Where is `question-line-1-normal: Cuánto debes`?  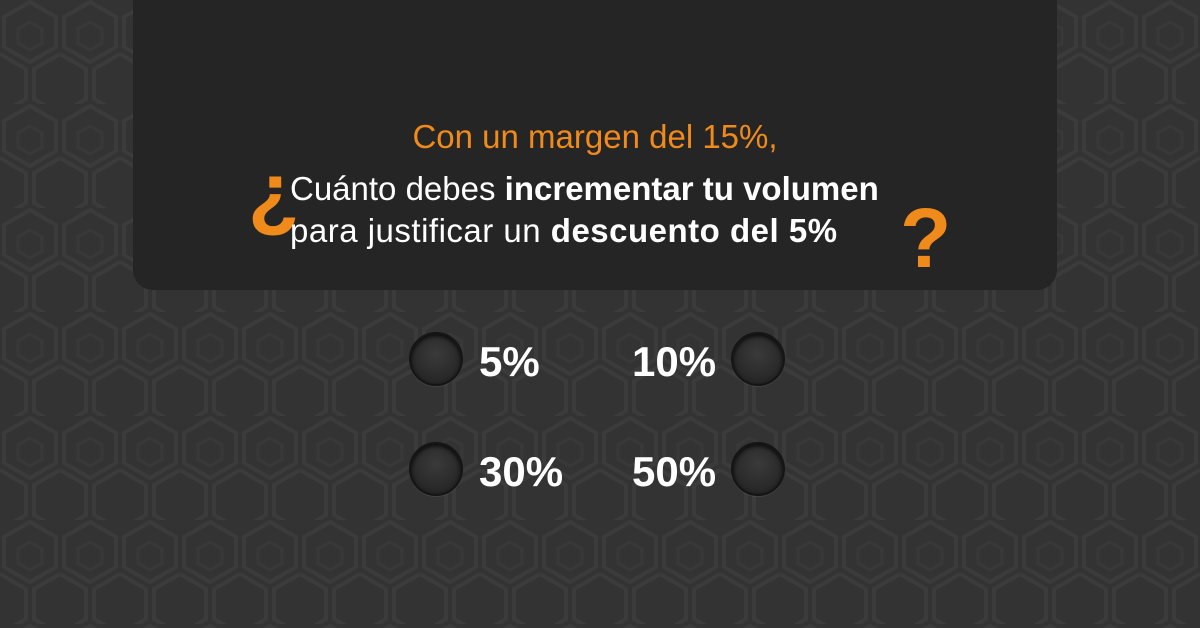
question-line-1-normal: Cuánto debes is located at coordinates (397, 188).